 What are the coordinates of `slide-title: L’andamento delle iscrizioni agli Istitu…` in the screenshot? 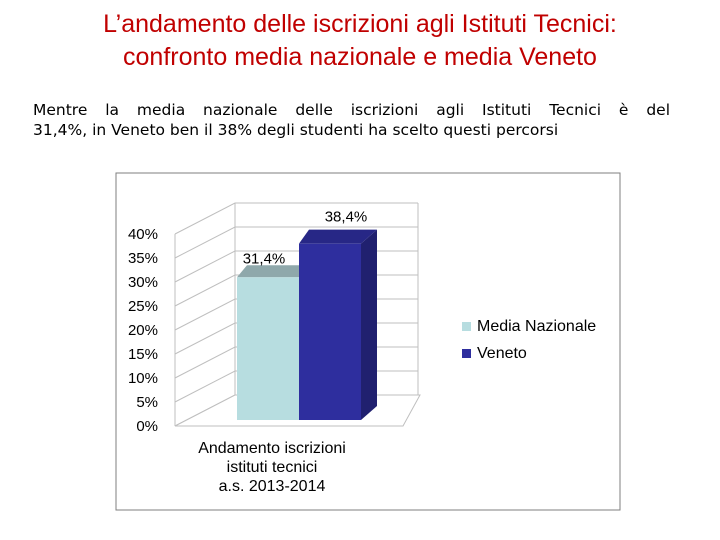 It's located at (360, 41).